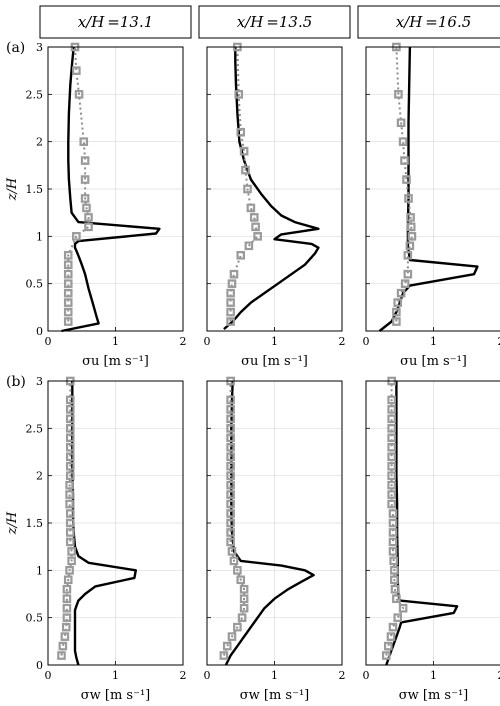  Describe the element at coordinates (431, 539) in the screenshot. I see `panel-b-3: 0 1 2 σw [m s⁻¹]` at that location.